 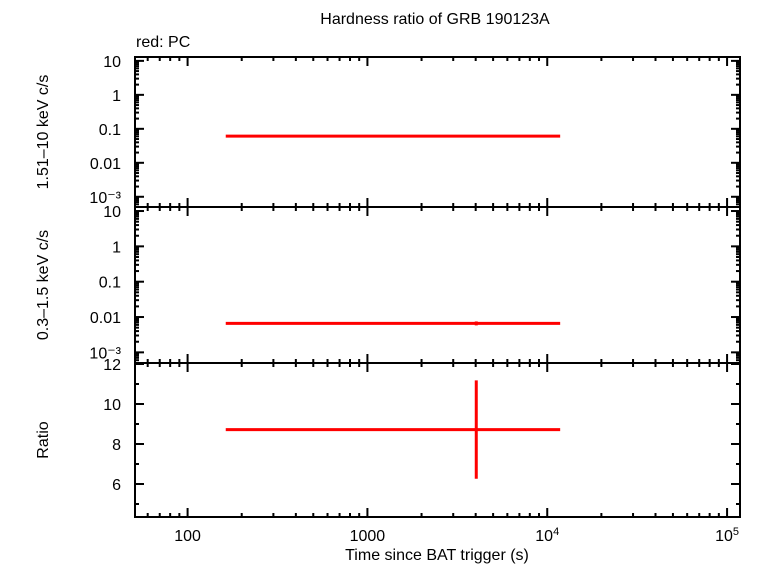 What do you see at coordinates (435, 19) in the screenshot?
I see `chart-title: Hardness ratio of GRB 190123A` at bounding box center [435, 19].